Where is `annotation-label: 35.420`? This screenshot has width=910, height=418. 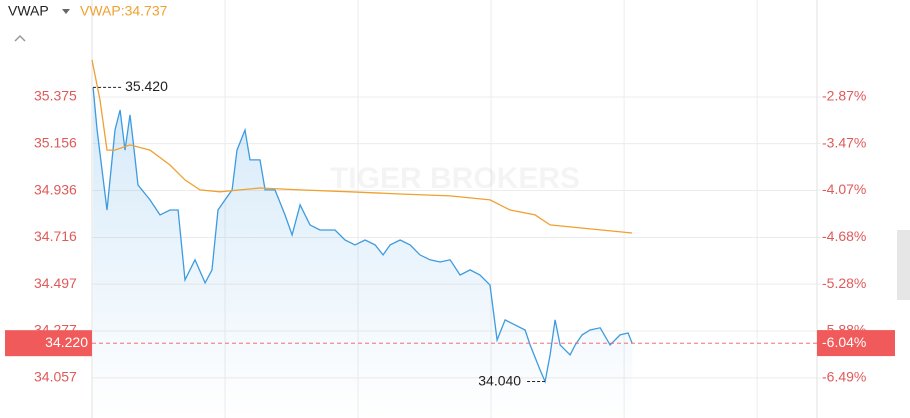
annotation-label: 35.420 is located at coordinates (146, 86).